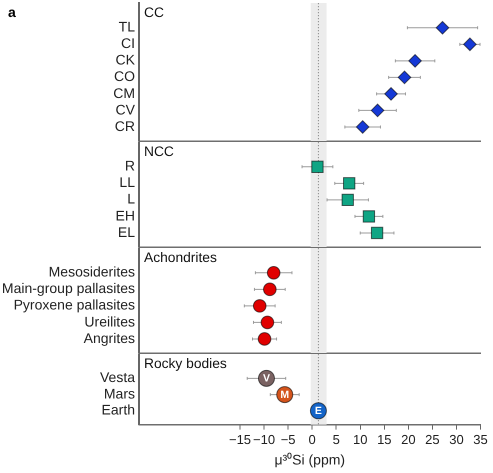 This screenshot has height=473, width=493. I want to click on y-tick-label: LL, so click(127, 182).